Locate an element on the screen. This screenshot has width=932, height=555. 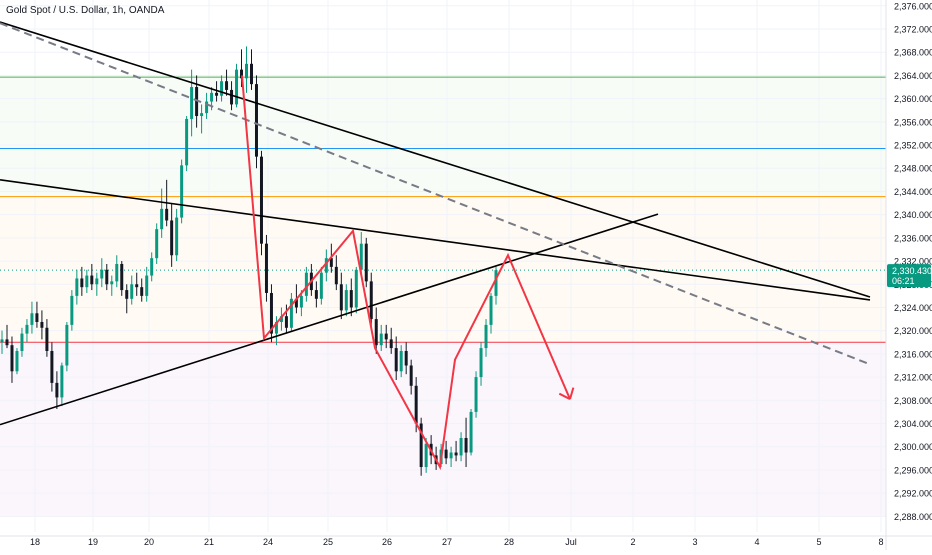
y-tick-label: 2,340.000 is located at coordinates (913, 215).